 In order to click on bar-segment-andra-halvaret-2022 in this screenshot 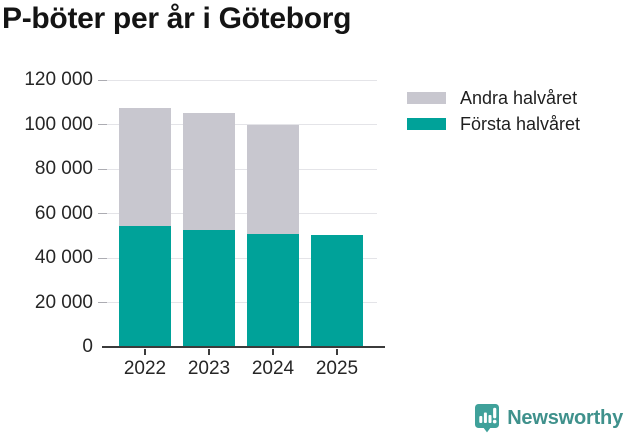, I will do `click(145, 166)`.